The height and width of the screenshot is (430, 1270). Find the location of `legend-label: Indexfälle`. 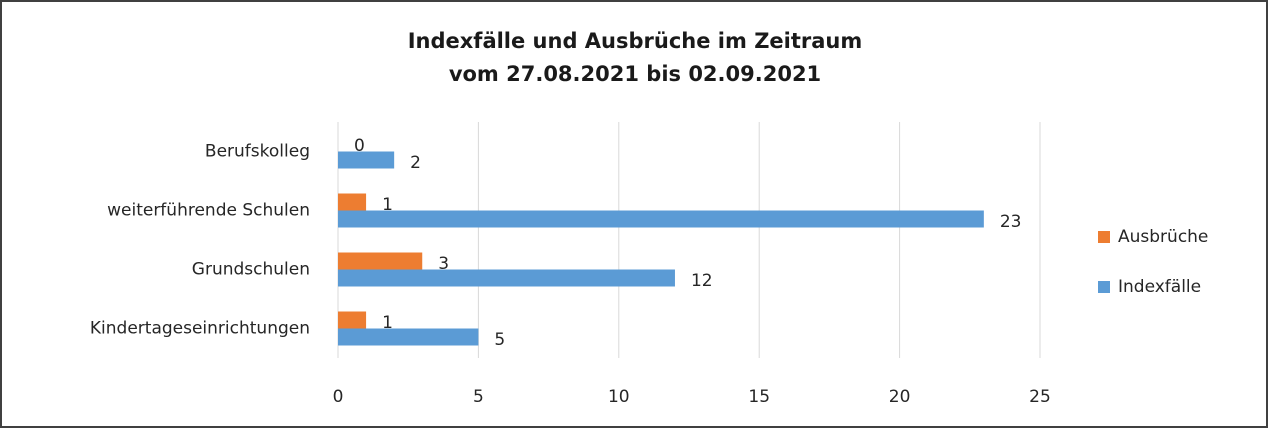

legend-label: Indexfälle is located at coordinates (1159, 287).